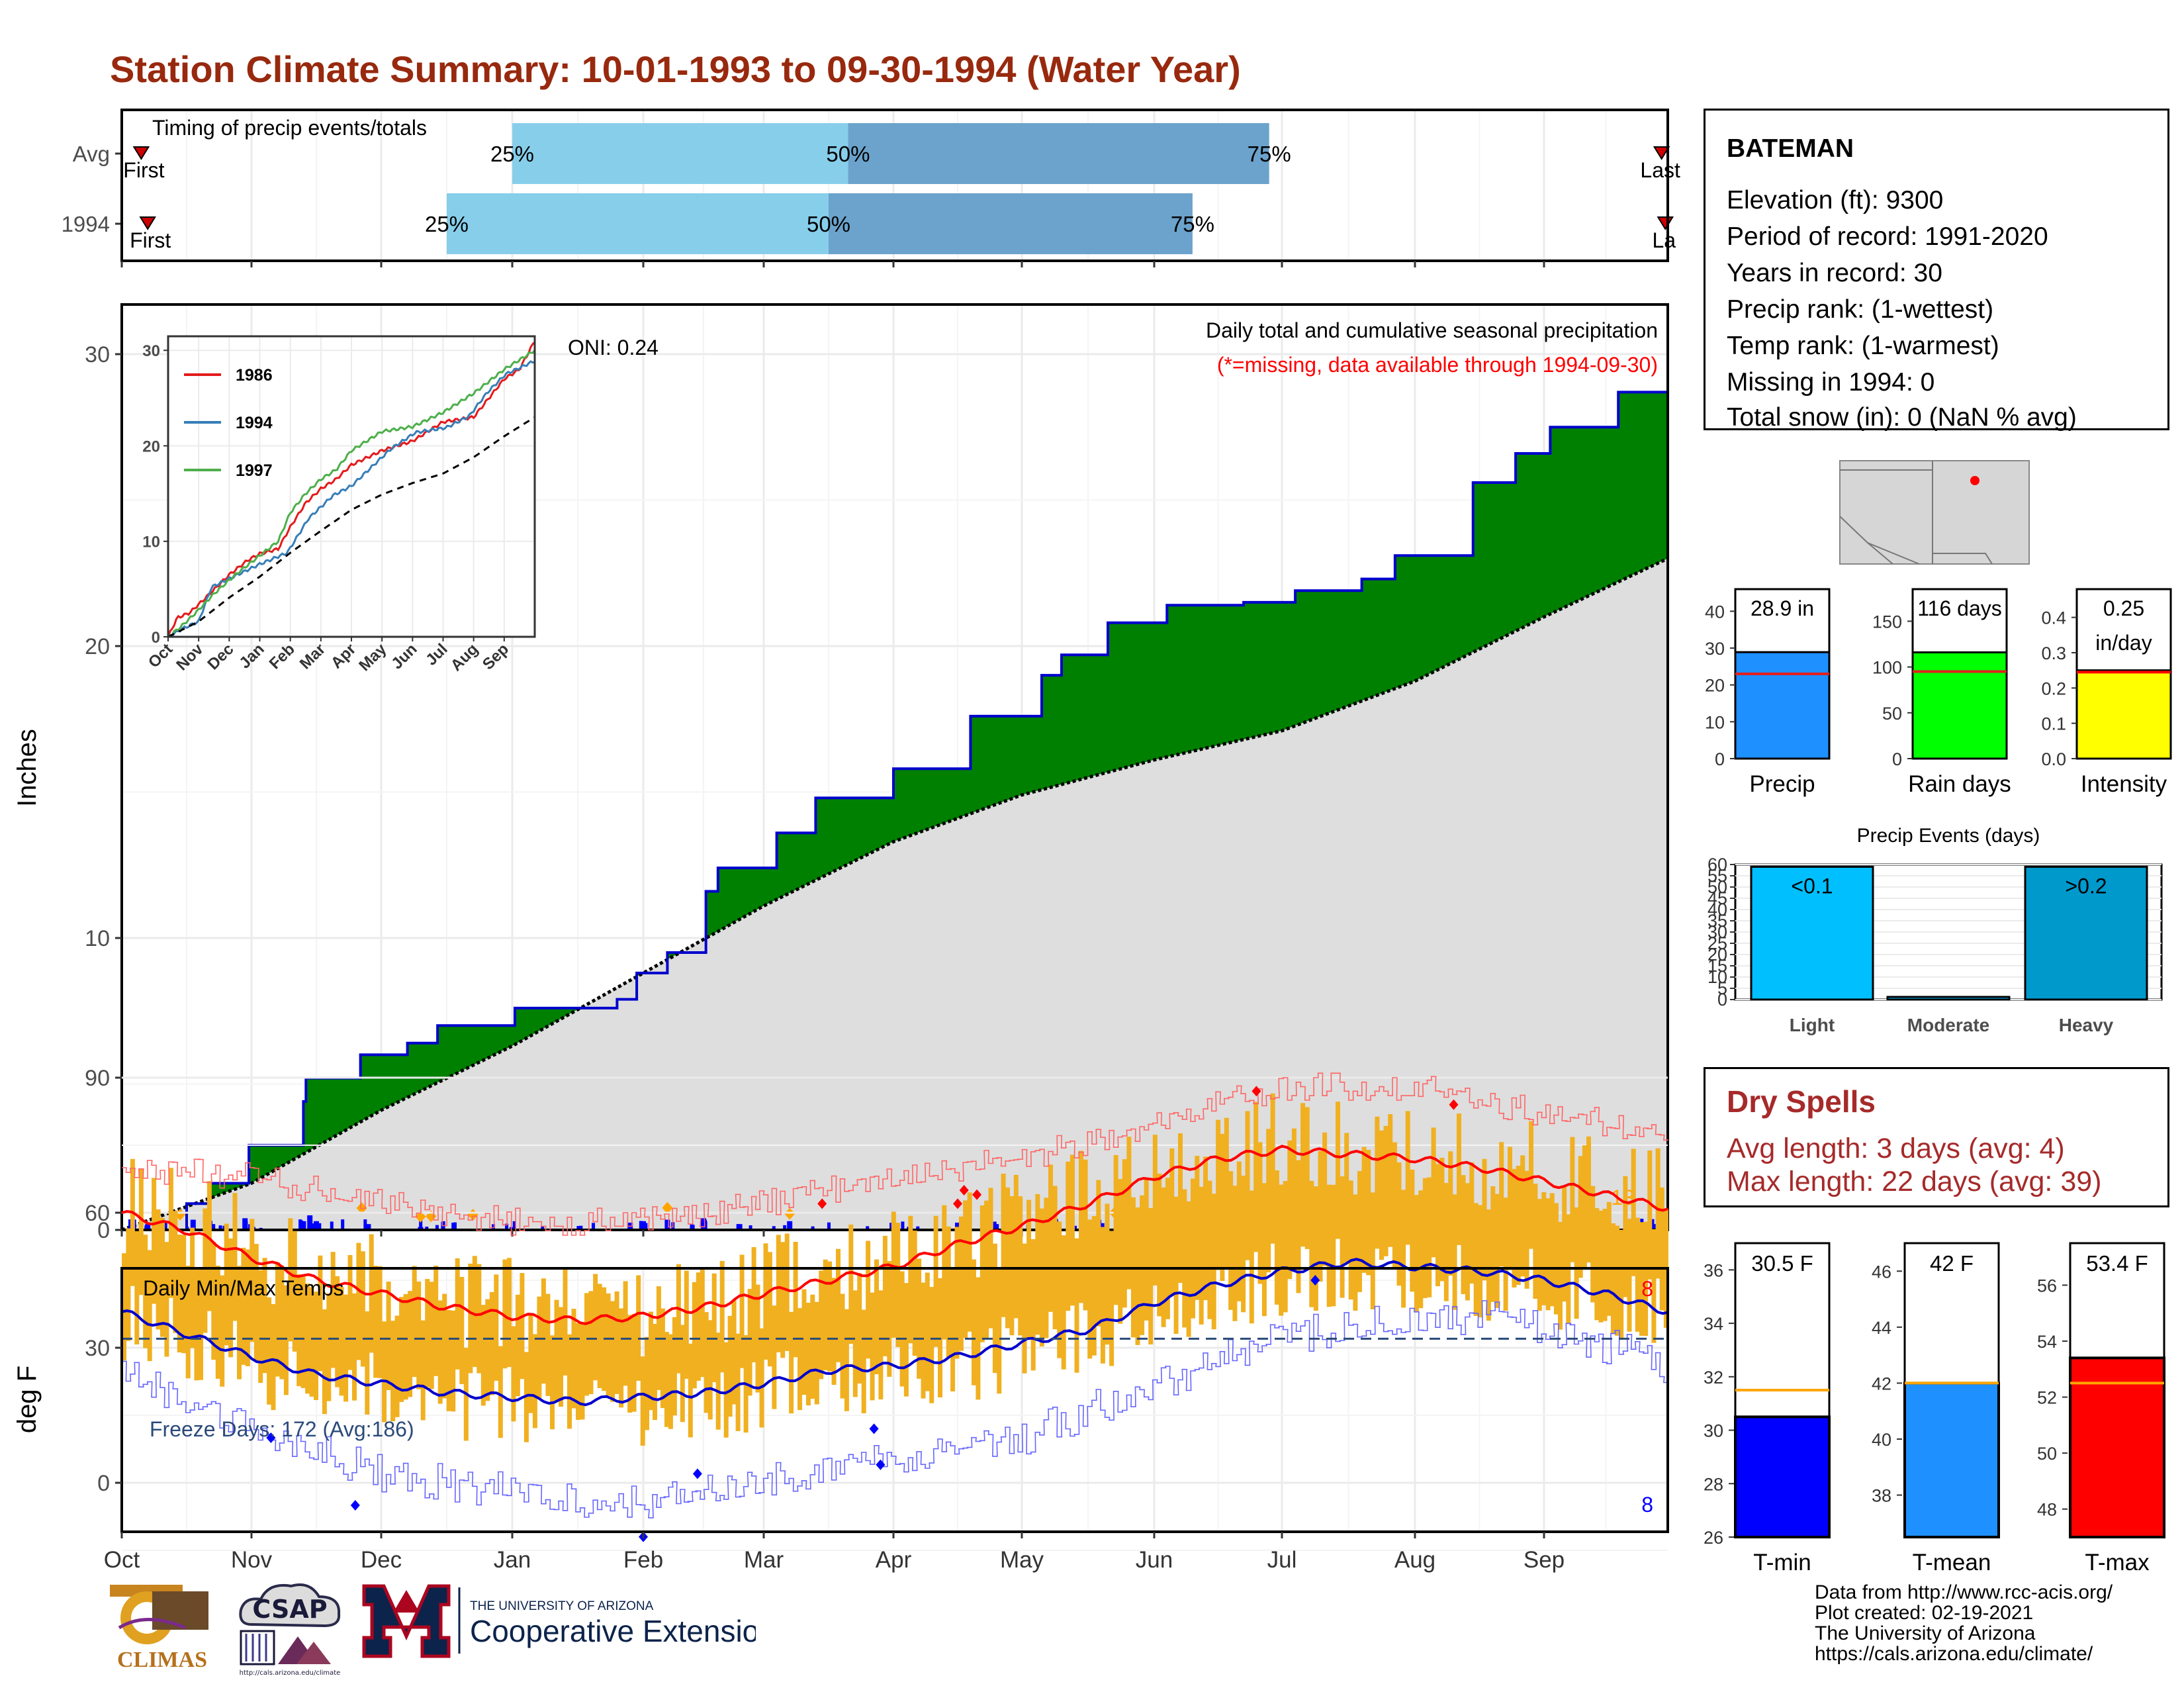 The height and width of the screenshot is (1688, 2184). I want to click on events-y-tick: 15, so click(1717, 966).